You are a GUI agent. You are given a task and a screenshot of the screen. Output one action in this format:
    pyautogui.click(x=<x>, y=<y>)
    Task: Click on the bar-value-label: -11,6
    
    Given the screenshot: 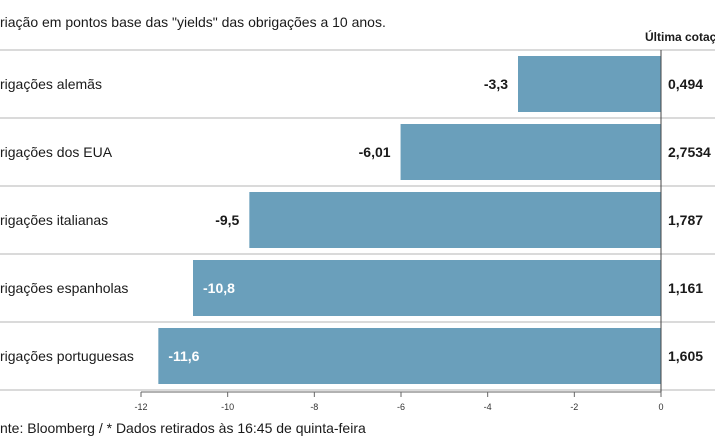 What is the action you would take?
    pyautogui.click(x=183, y=356)
    